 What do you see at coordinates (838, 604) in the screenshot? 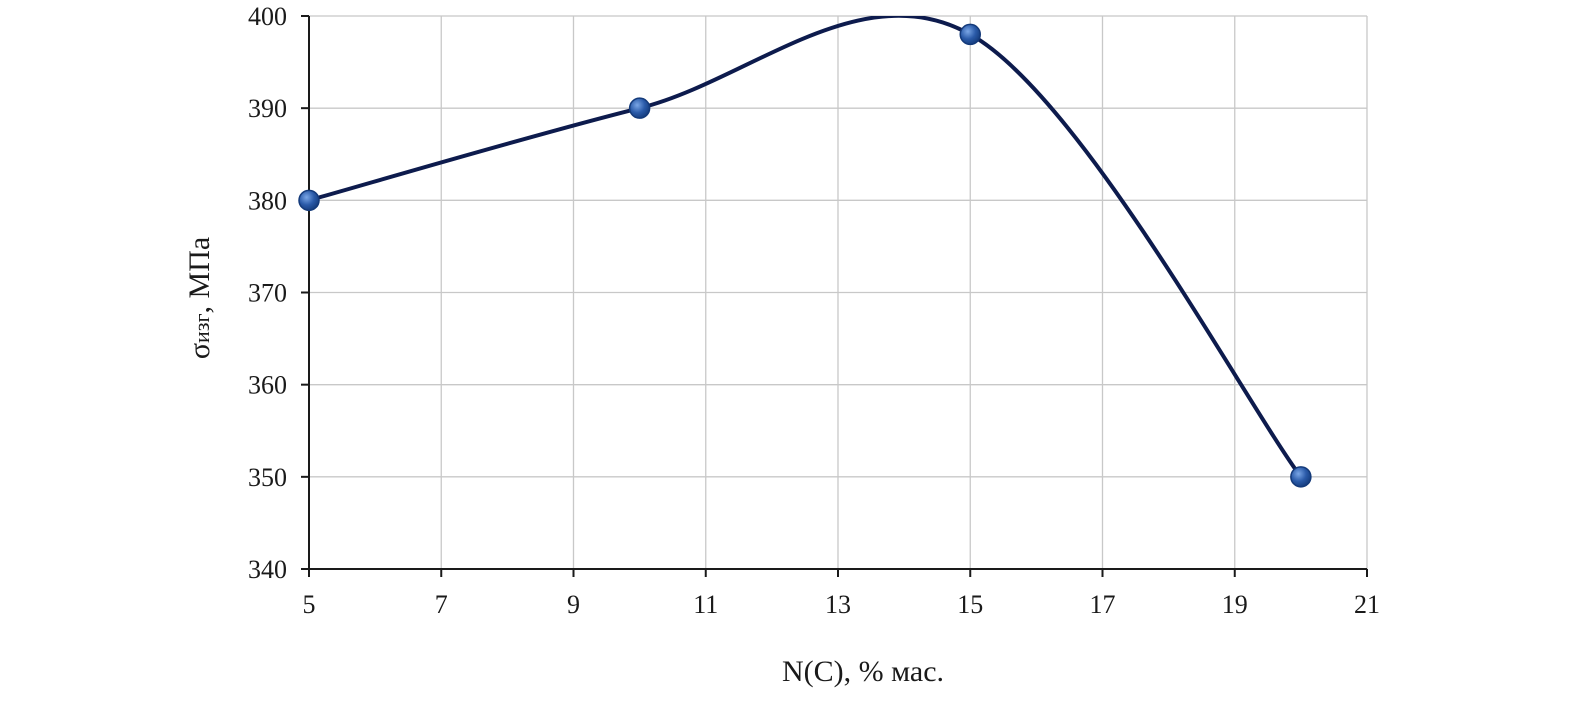
I see `x-tick-label: 13` at bounding box center [838, 604].